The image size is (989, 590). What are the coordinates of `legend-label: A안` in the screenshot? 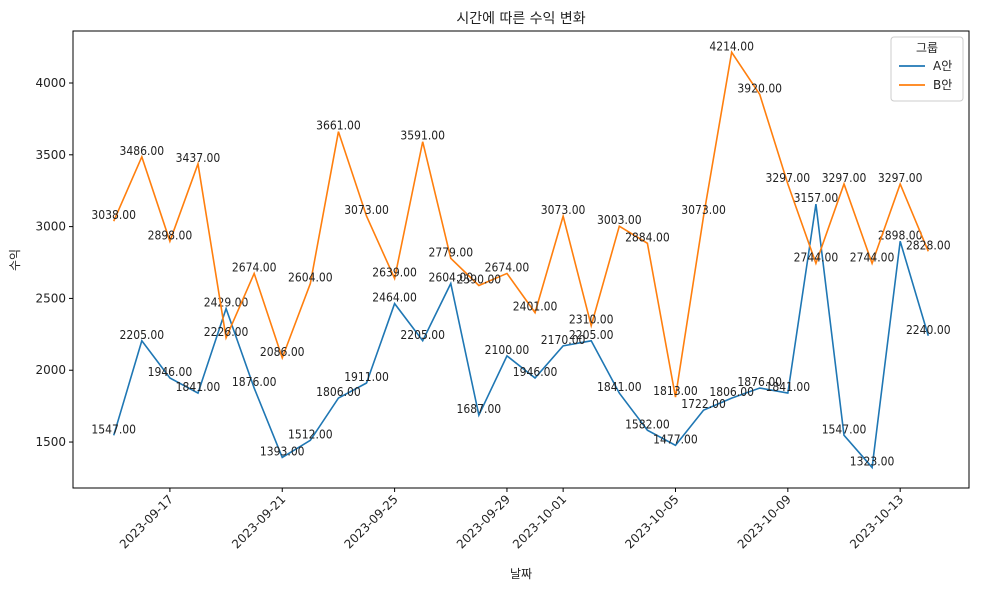 It's located at (942, 66).